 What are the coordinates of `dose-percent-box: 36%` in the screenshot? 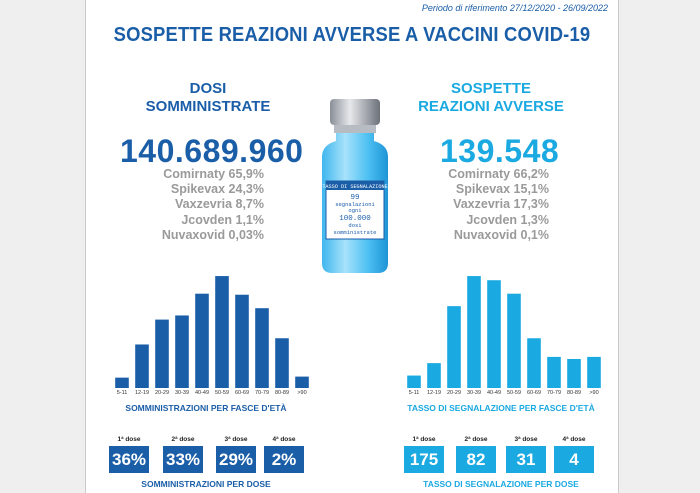 It's located at (129, 459).